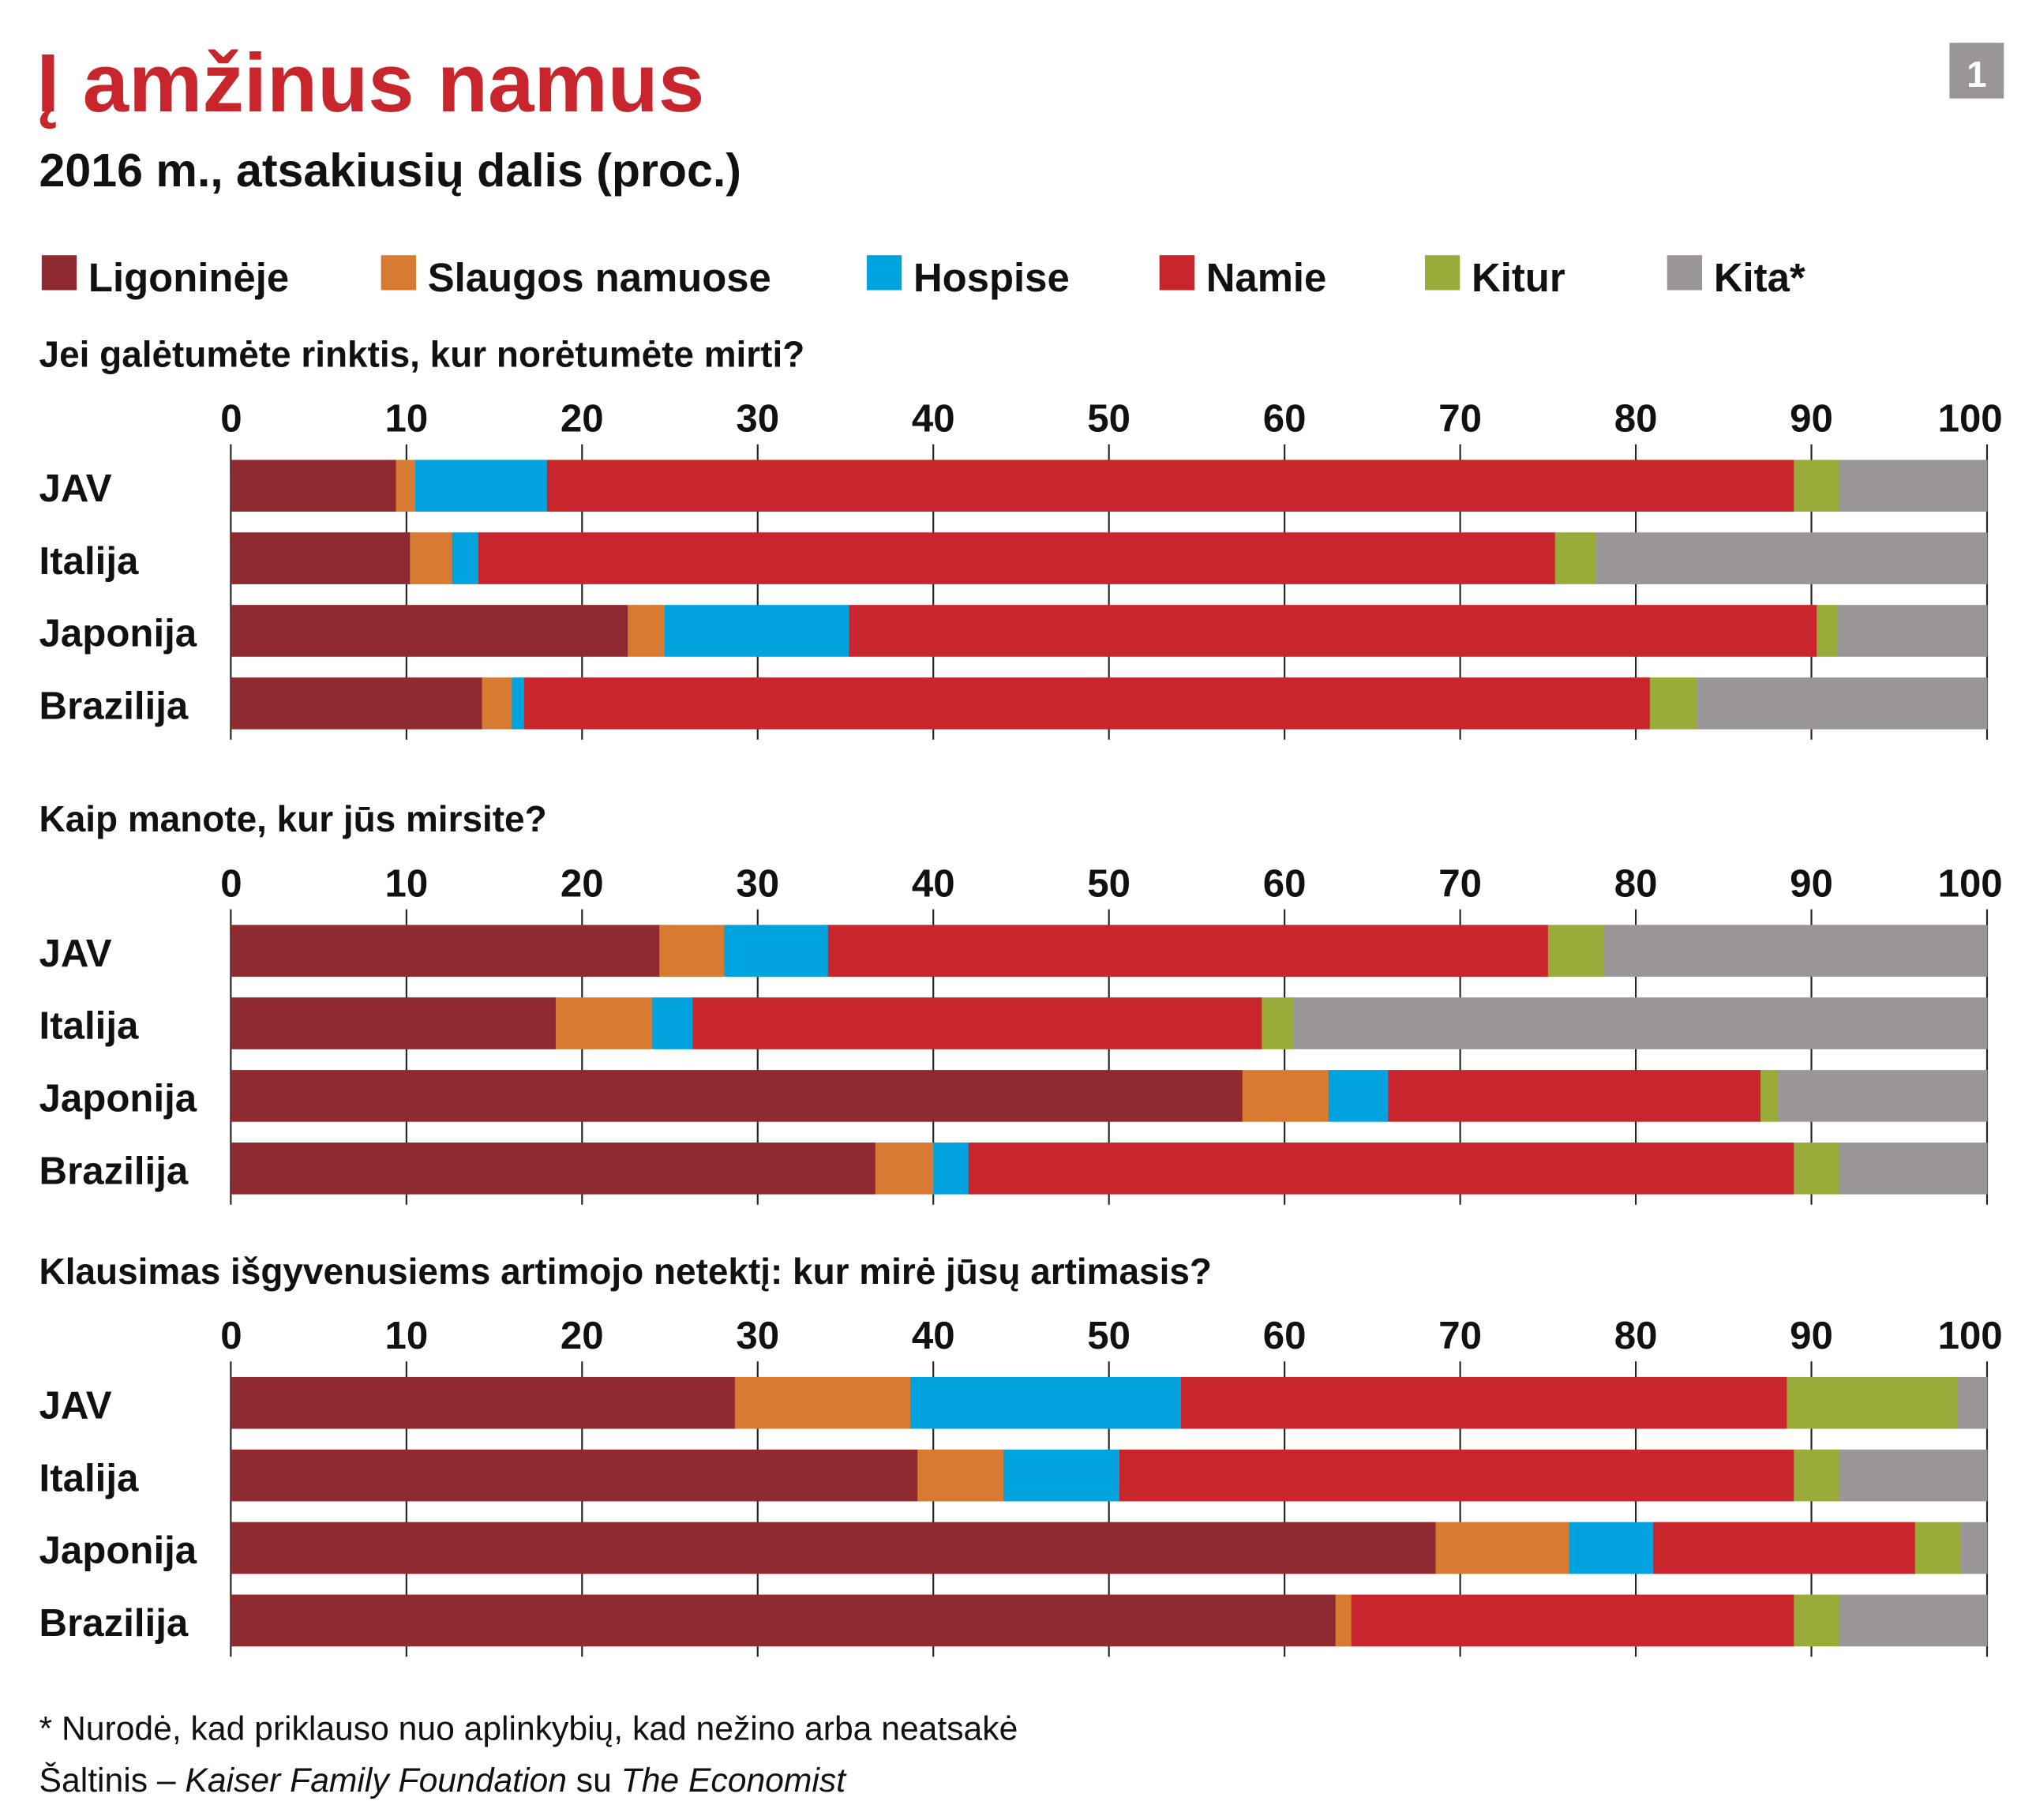 The height and width of the screenshot is (1820, 2021). I want to click on legend-swatch-kita, so click(1685, 273).